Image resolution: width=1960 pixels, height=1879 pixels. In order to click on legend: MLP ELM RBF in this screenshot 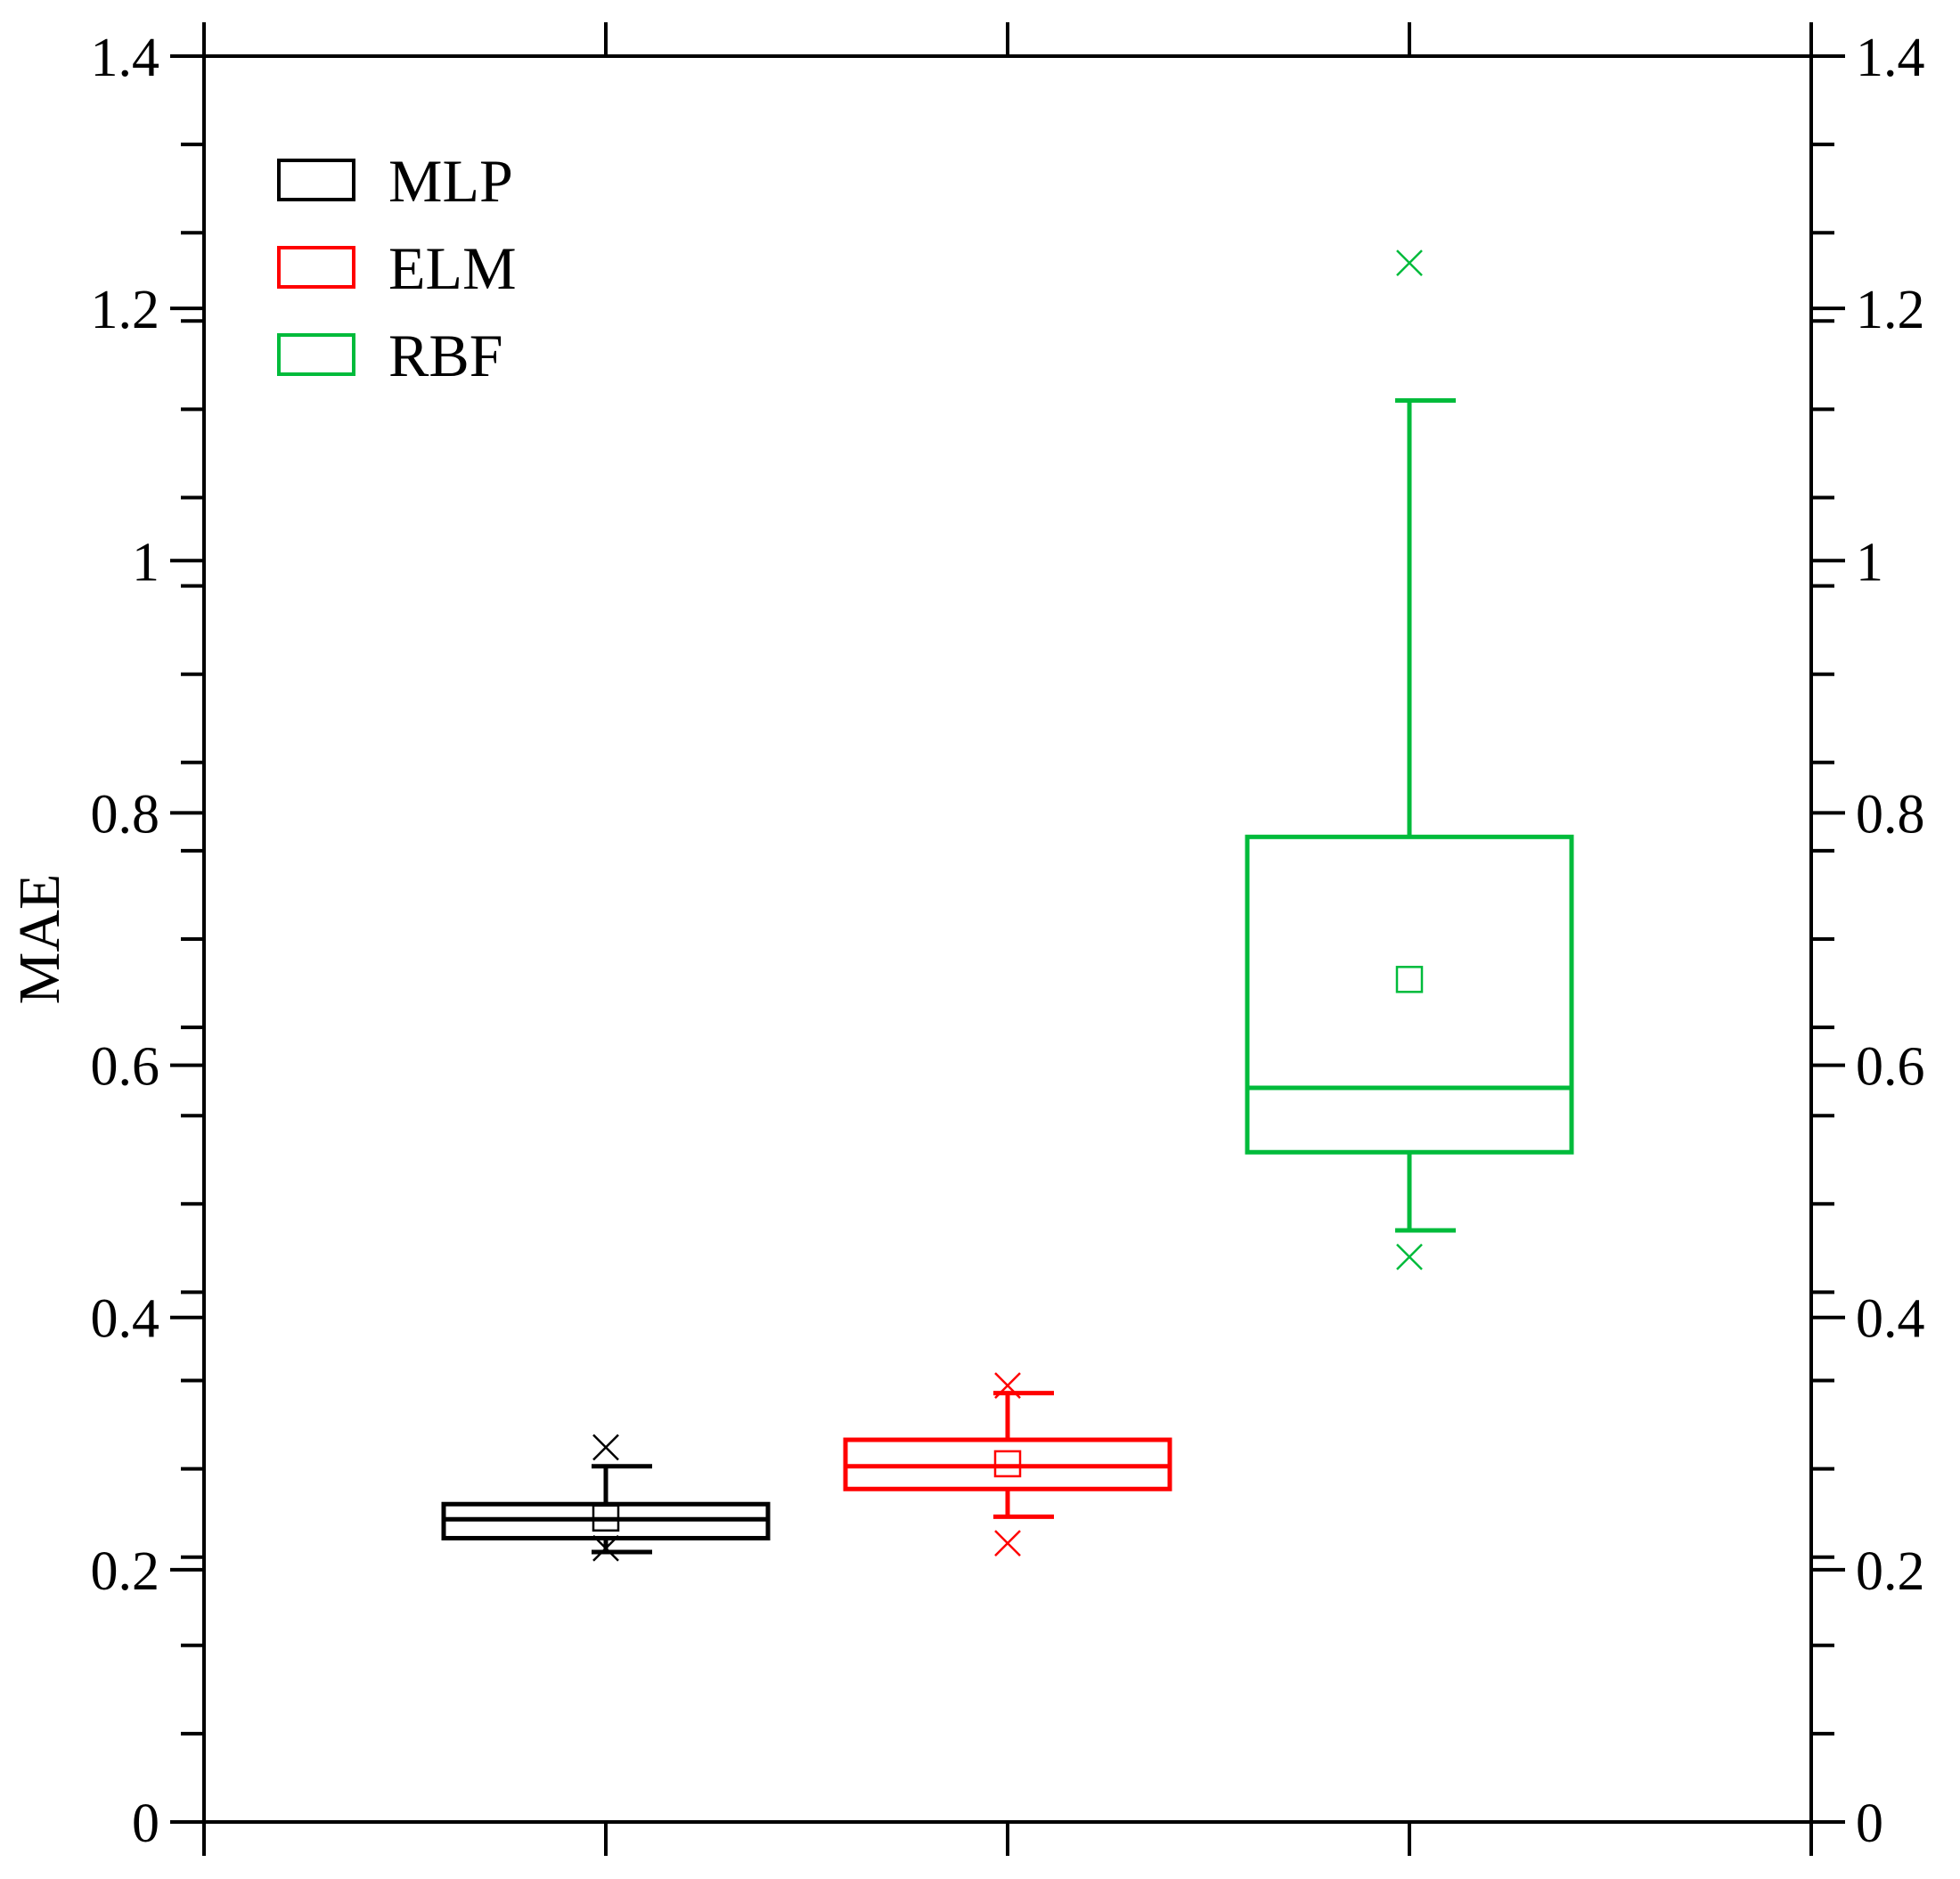, I will do `click(397, 268)`.